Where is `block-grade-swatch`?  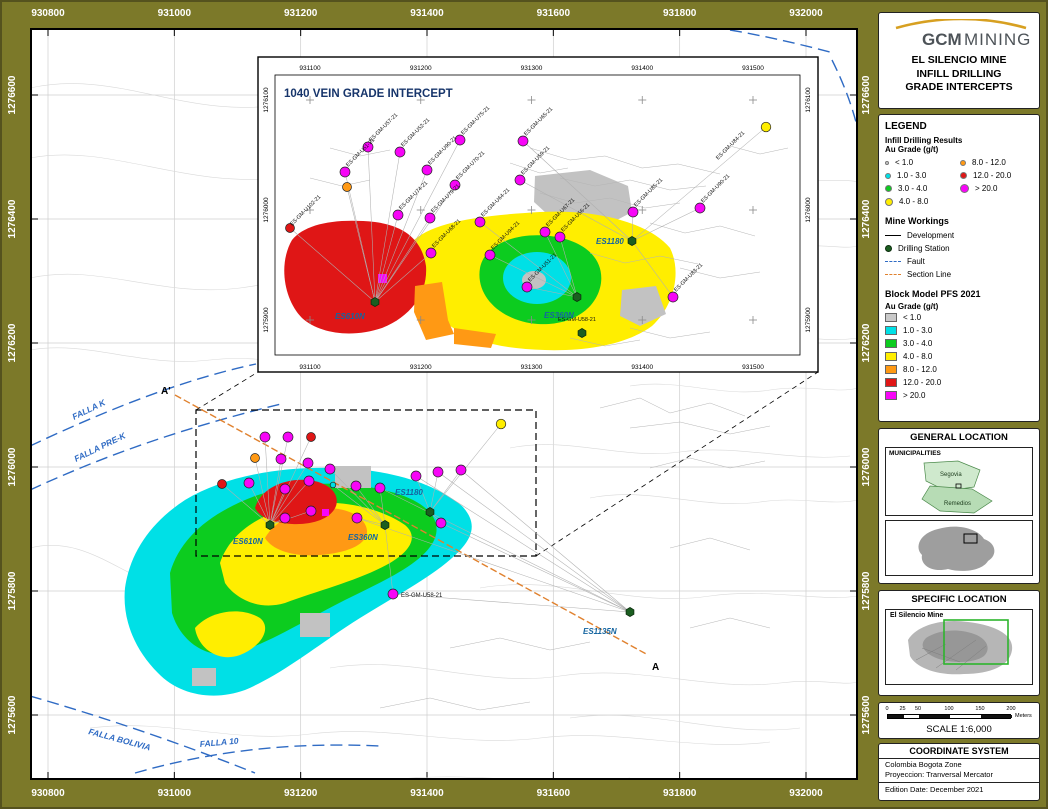 block-grade-swatch is located at coordinates (891, 343).